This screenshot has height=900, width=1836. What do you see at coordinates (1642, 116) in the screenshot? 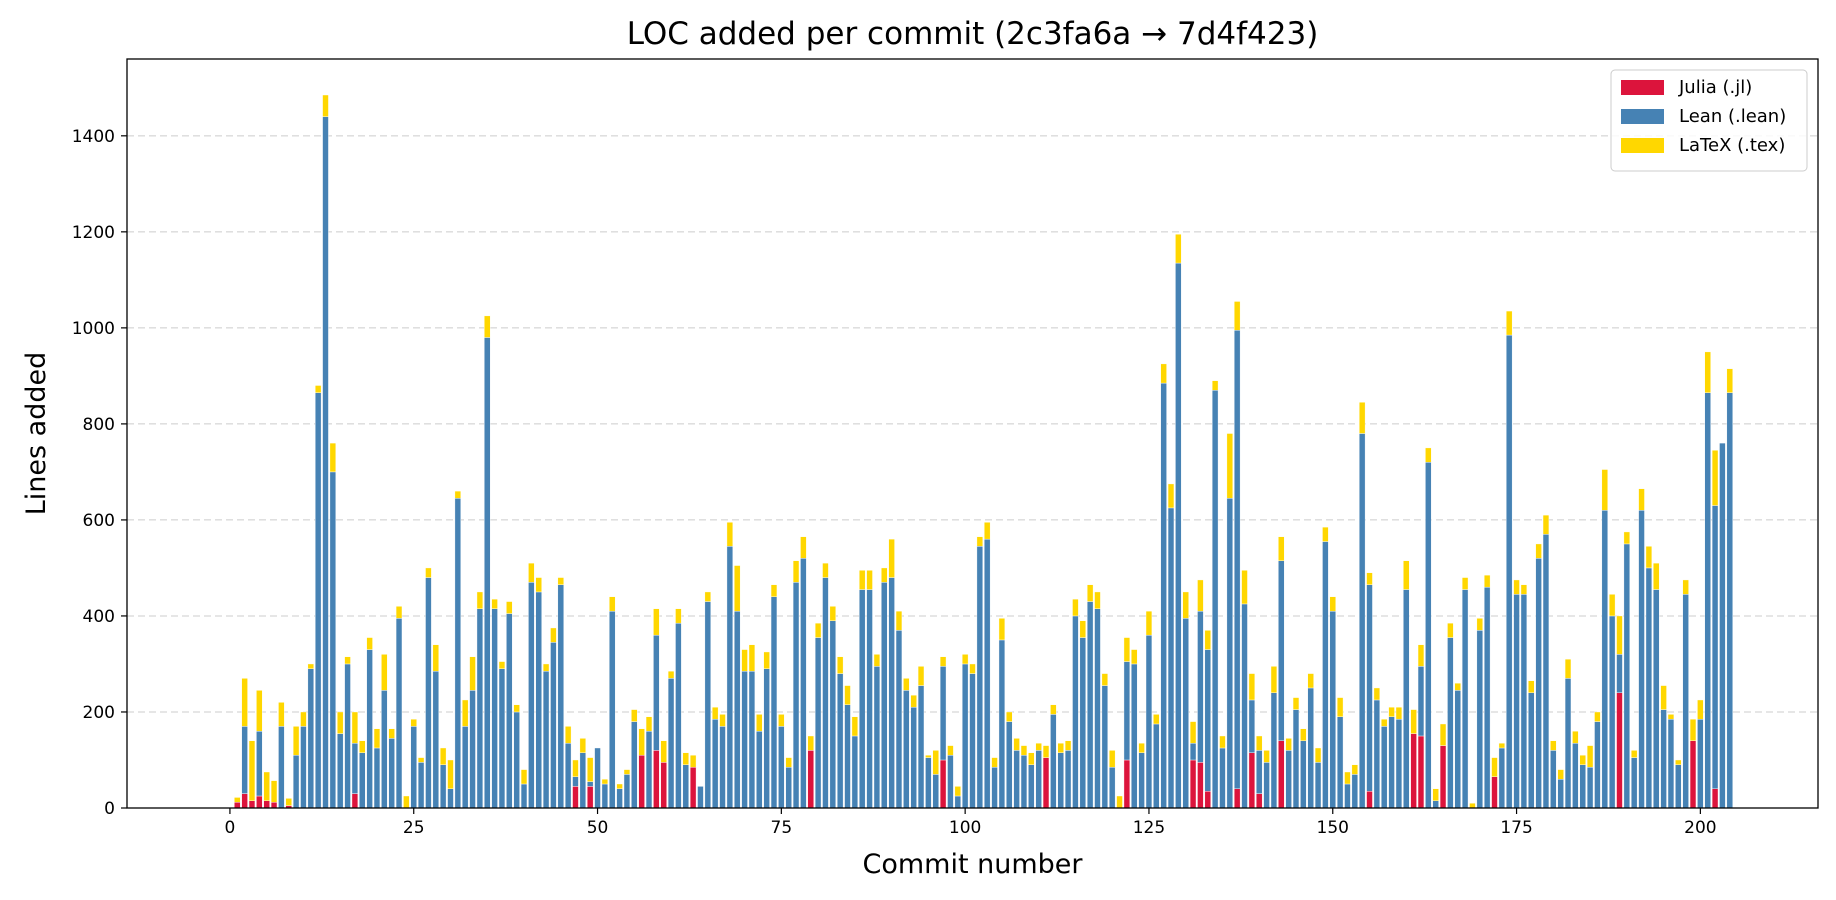
I see `legend-swatch` at bounding box center [1642, 116].